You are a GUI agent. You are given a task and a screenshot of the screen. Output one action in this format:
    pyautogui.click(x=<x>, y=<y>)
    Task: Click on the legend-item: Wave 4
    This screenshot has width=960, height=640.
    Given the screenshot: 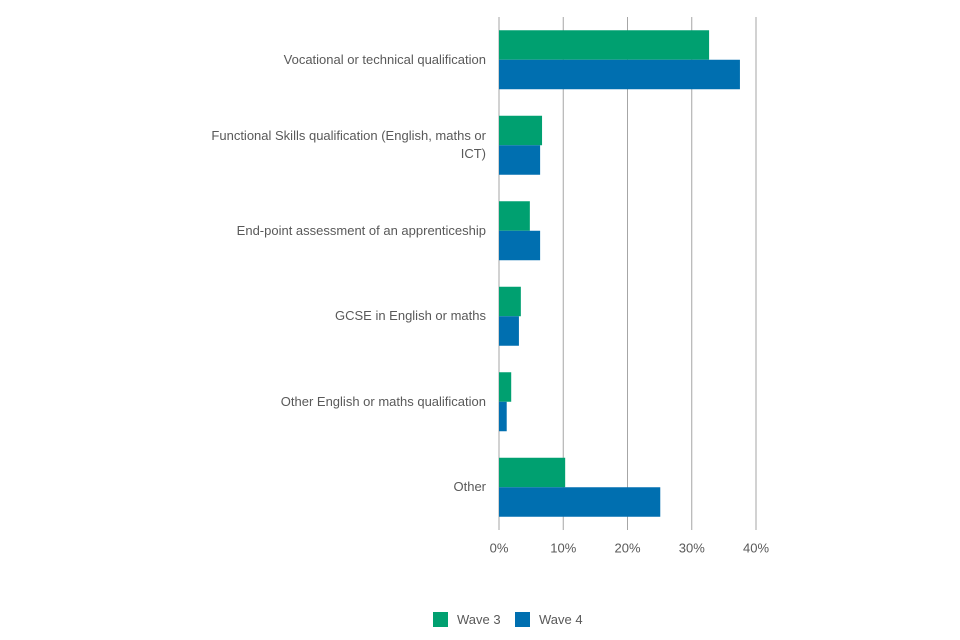 What is the action you would take?
    pyautogui.click(x=549, y=619)
    